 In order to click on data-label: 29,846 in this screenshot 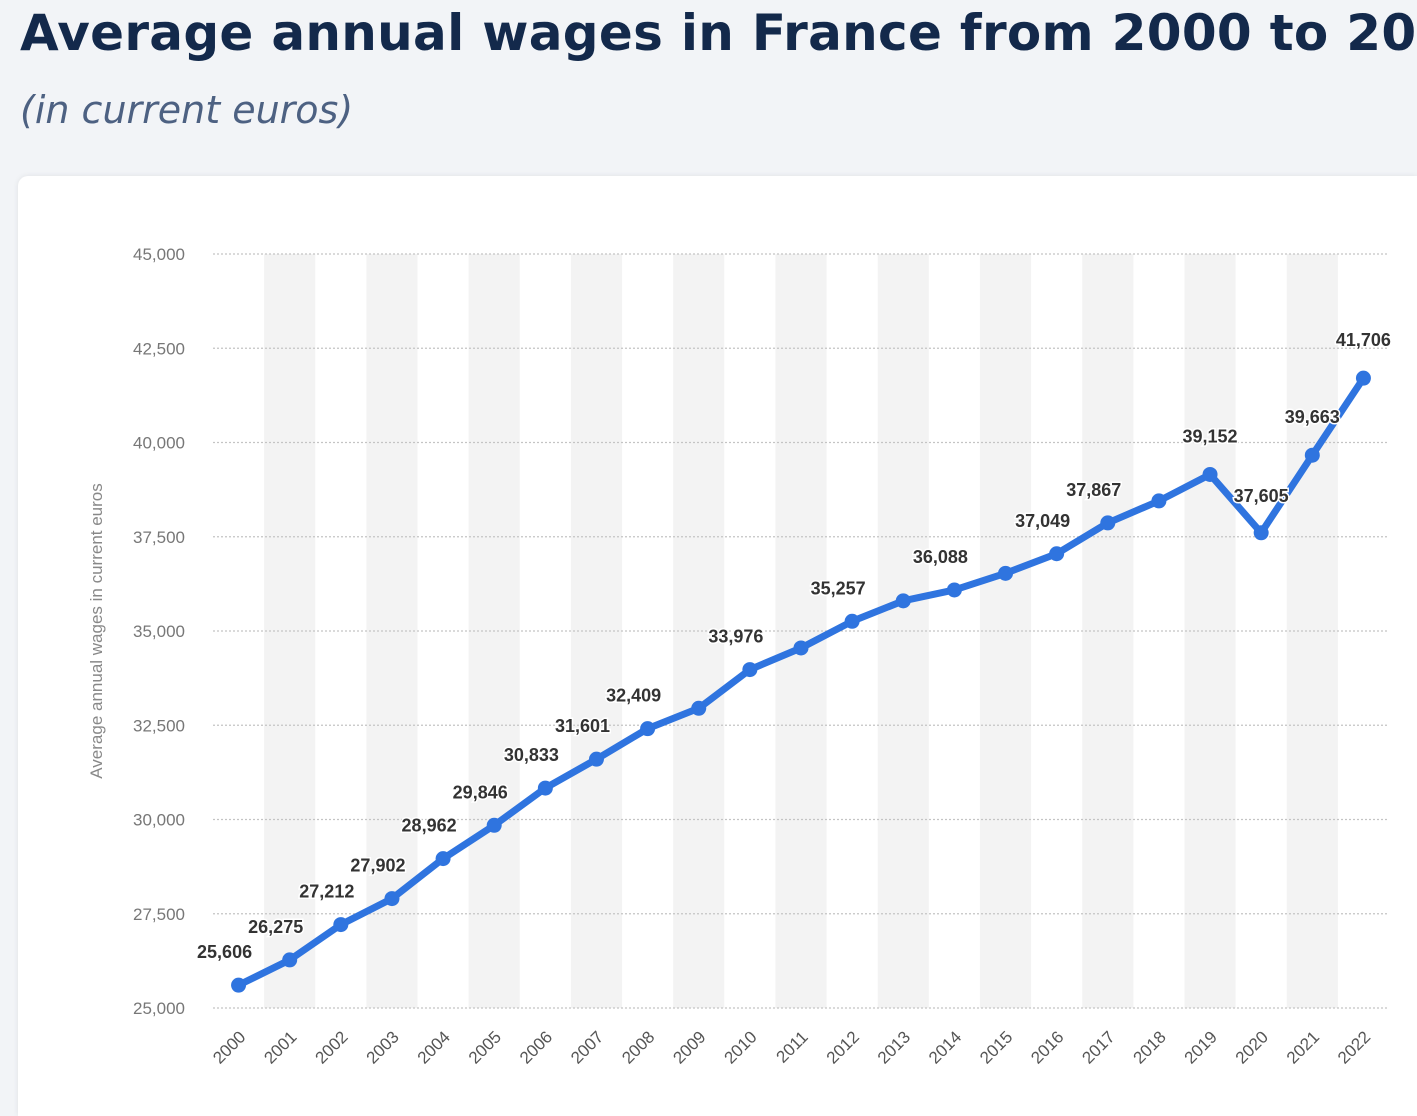, I will do `click(480, 792)`.